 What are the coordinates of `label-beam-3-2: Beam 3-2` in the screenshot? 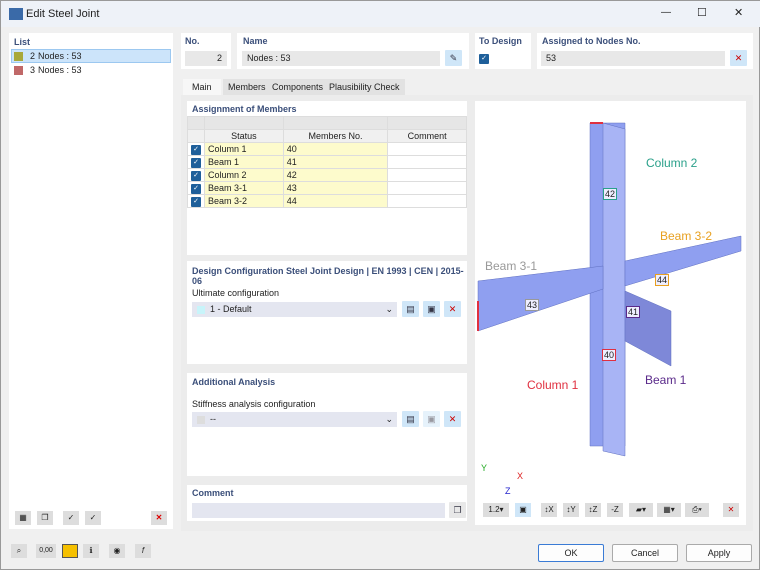 It's located at (686, 236).